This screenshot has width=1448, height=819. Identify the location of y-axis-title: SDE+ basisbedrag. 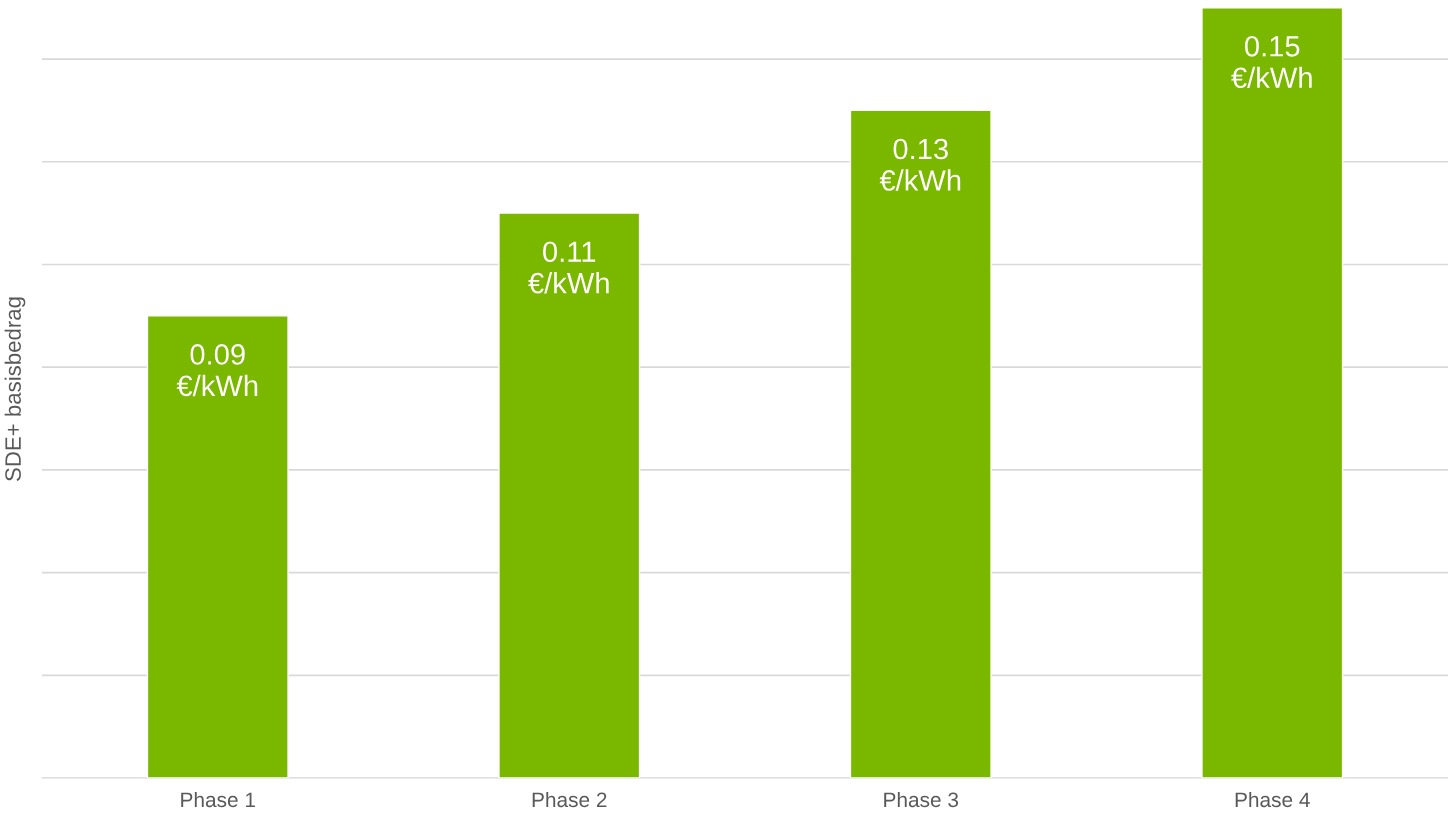
(15, 389).